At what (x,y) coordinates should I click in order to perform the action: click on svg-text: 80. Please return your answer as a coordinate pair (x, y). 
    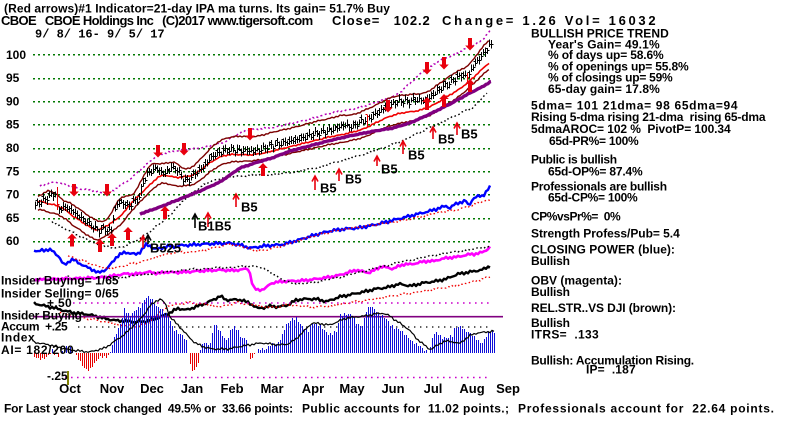
    Looking at the image, I should click on (13, 148).